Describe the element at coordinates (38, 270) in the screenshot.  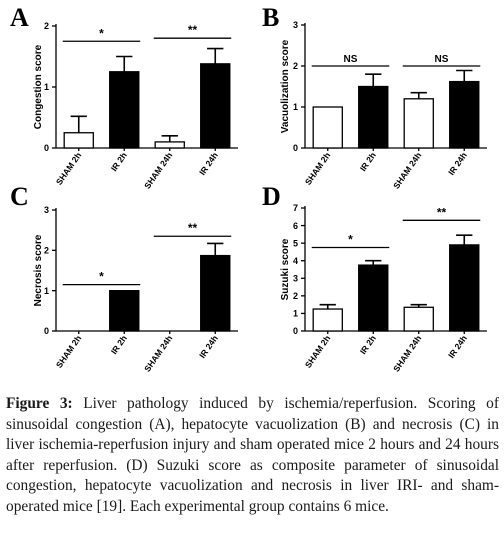
I see `y-axis-label: Necrosis score` at that location.